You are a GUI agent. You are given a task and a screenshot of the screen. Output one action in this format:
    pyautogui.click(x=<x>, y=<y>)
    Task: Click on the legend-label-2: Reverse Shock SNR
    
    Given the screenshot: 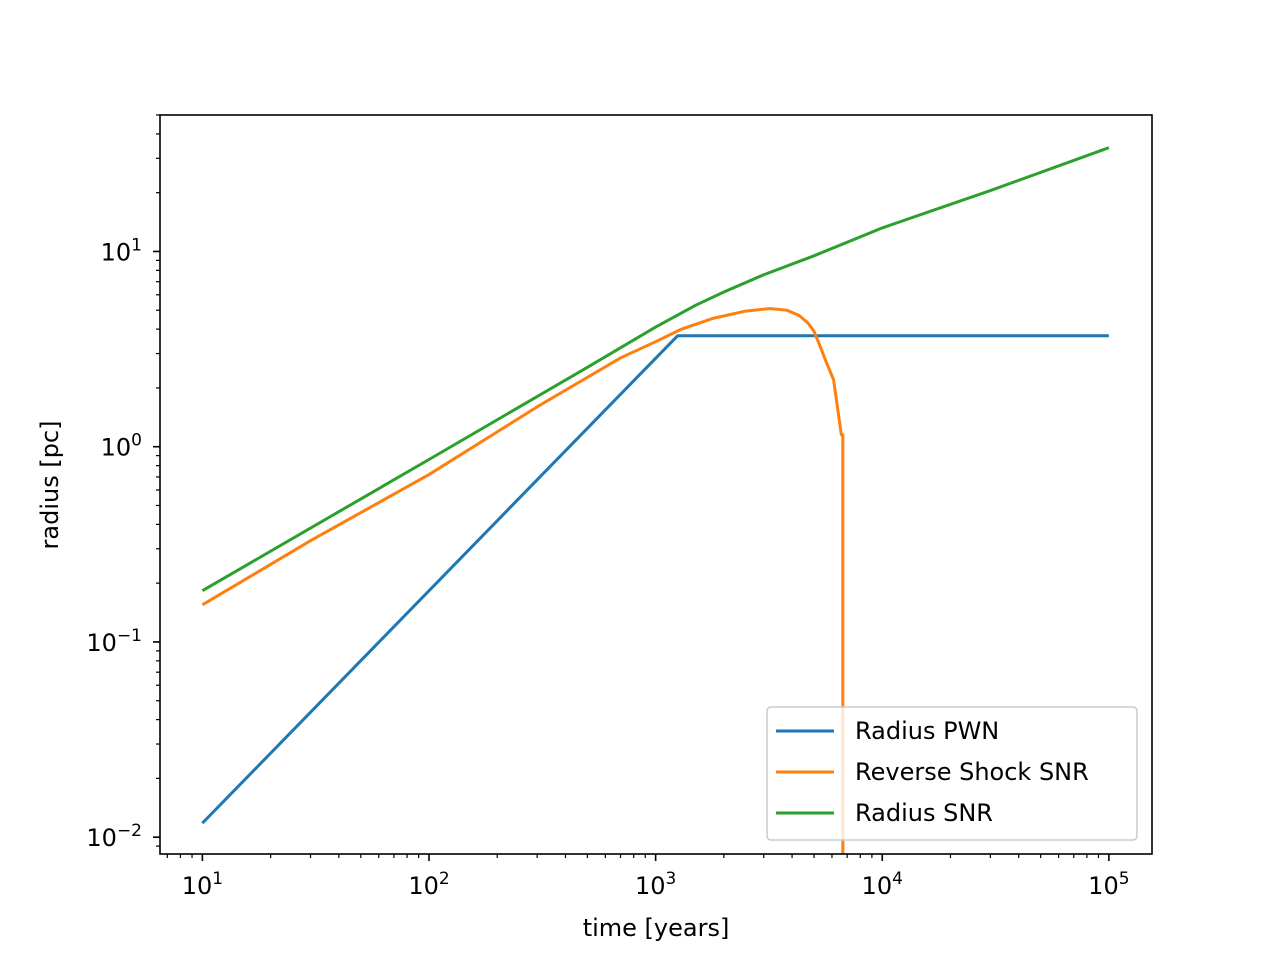 What is the action you would take?
    pyautogui.click(x=972, y=772)
    